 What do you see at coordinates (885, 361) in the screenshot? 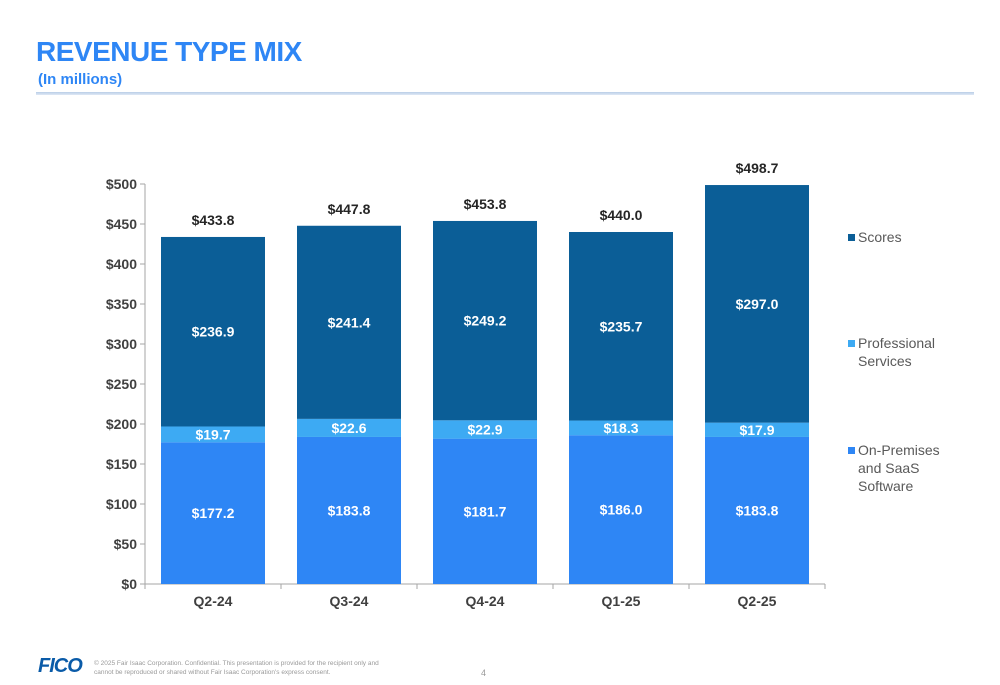
I see `legend-label: Services` at bounding box center [885, 361].